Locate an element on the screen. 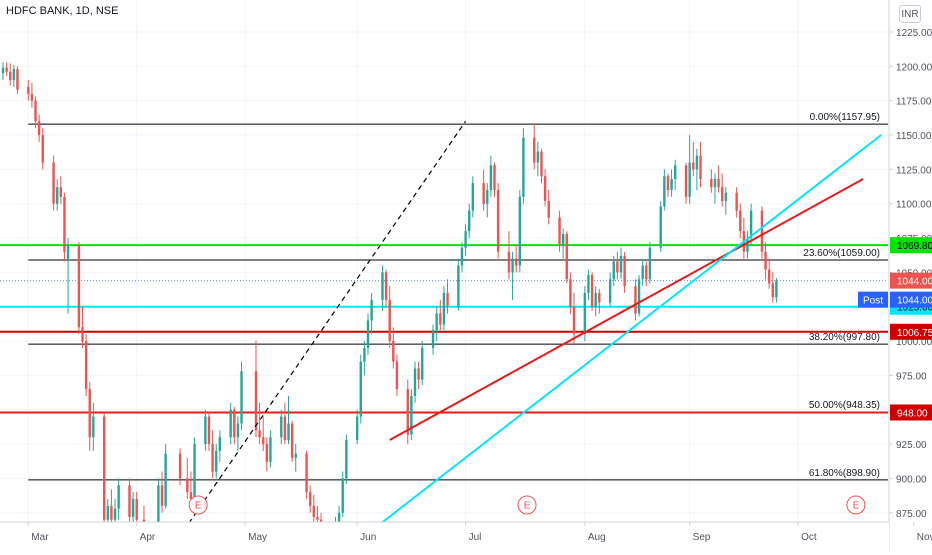 The image size is (932, 555). time-axis-label: Aug is located at coordinates (597, 537).